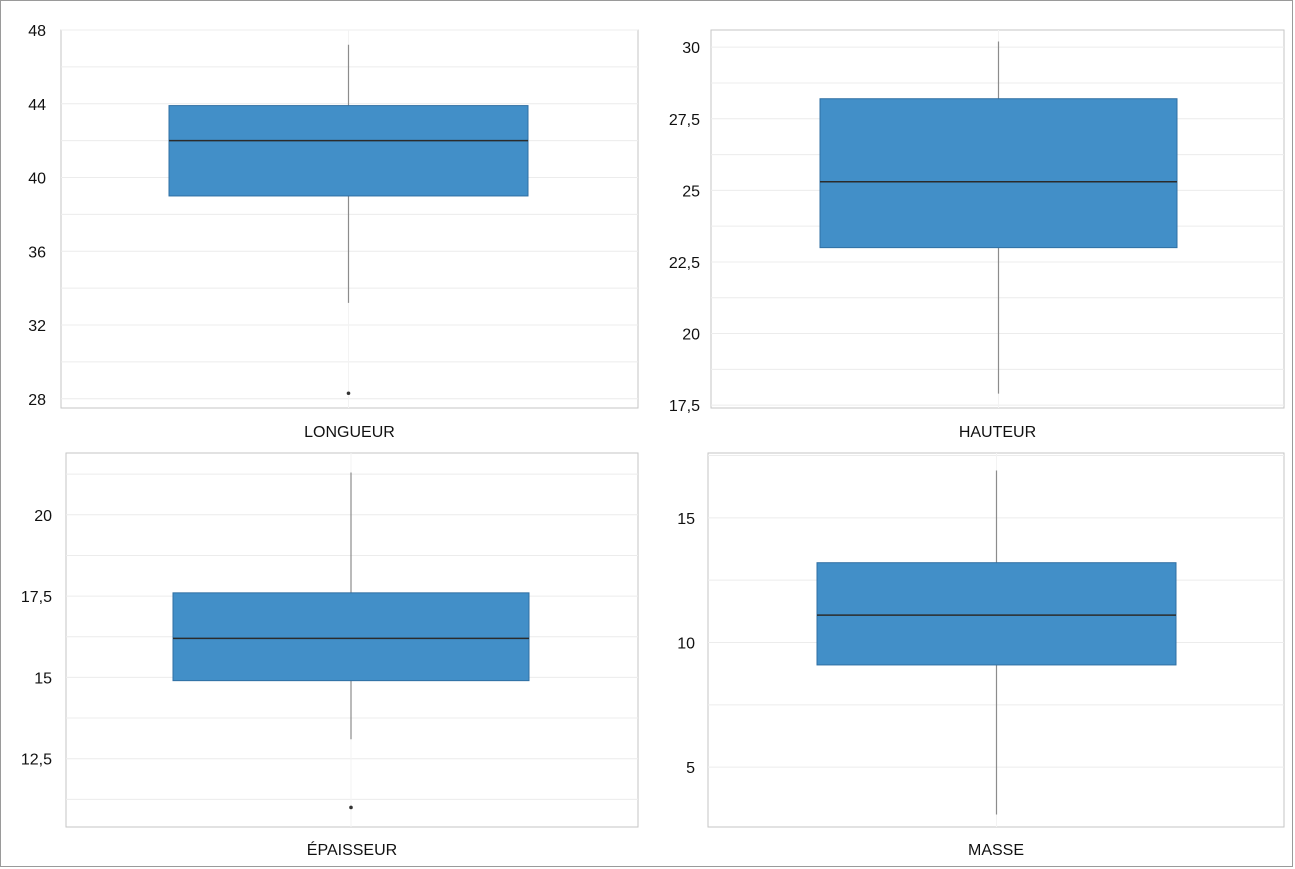 Image resolution: width=1295 pixels, height=869 pixels. I want to click on y-tick-label: 10, so click(686, 643).